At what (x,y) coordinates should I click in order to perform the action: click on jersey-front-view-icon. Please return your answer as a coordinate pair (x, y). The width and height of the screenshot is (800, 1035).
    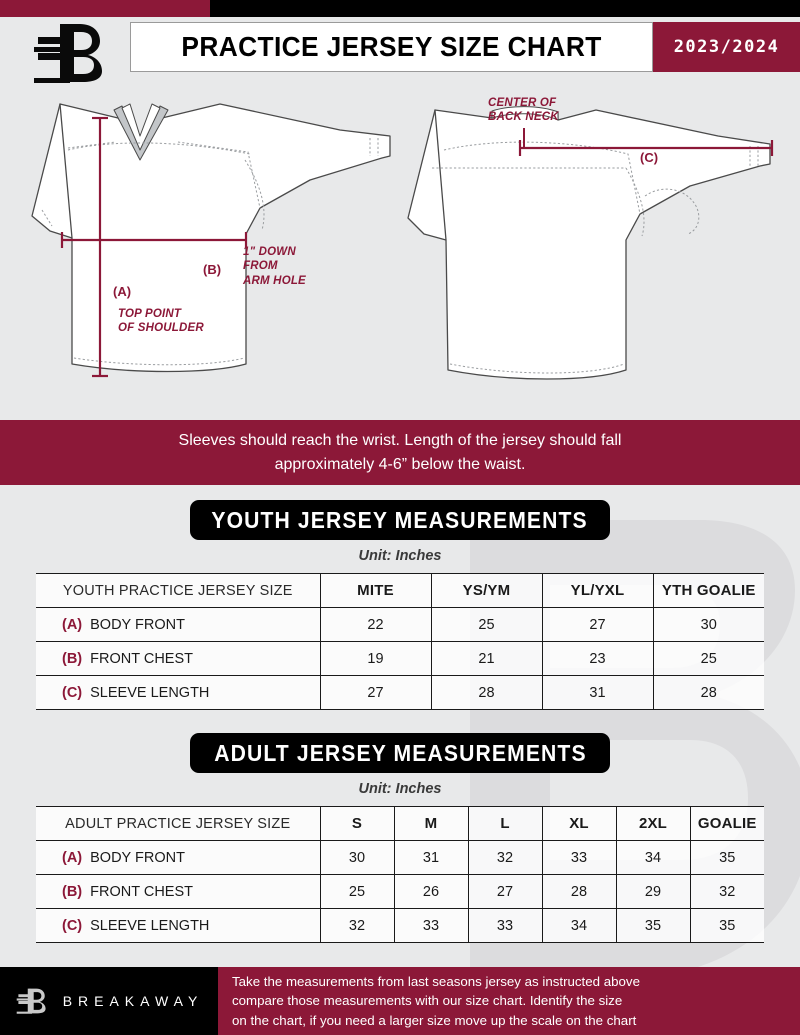
    Looking at the image, I should click on (211, 240).